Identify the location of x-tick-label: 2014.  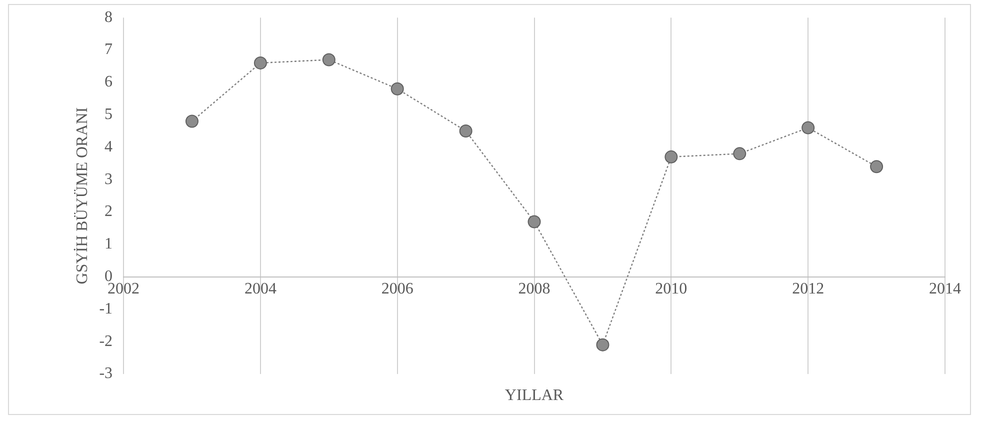
(945, 289).